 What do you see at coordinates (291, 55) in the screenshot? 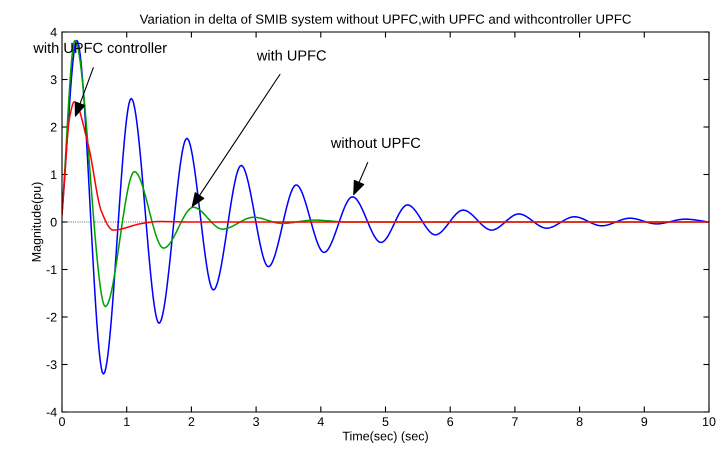
I see `annotation: with UPFC` at bounding box center [291, 55].